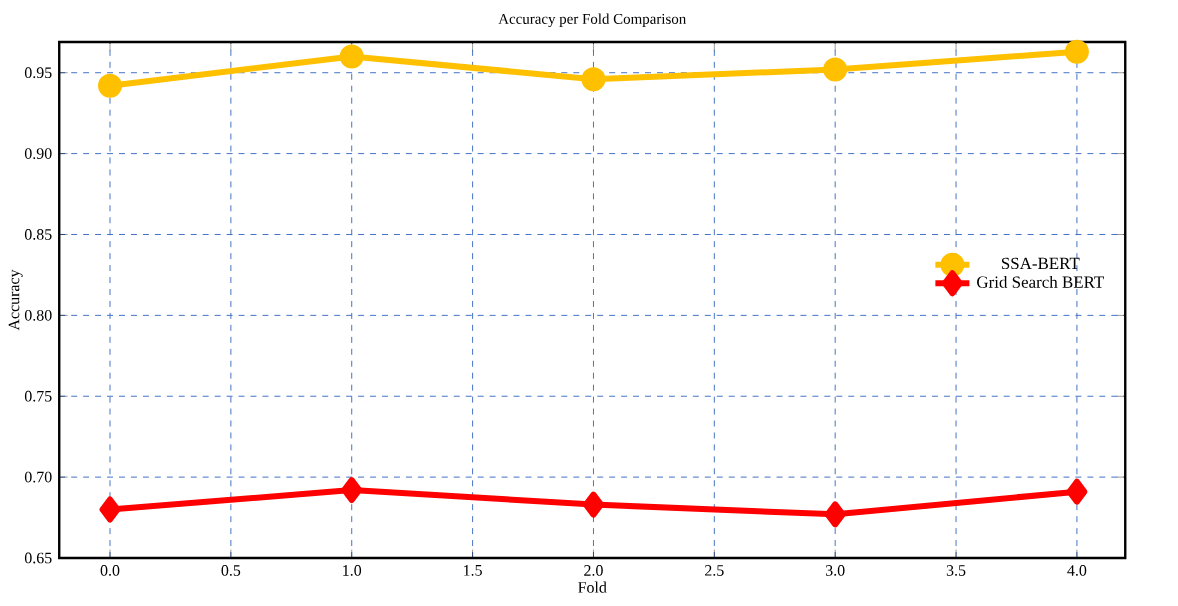 This screenshot has height=606, width=1178. I want to click on y-tick-label: 0.90, so click(38, 154).